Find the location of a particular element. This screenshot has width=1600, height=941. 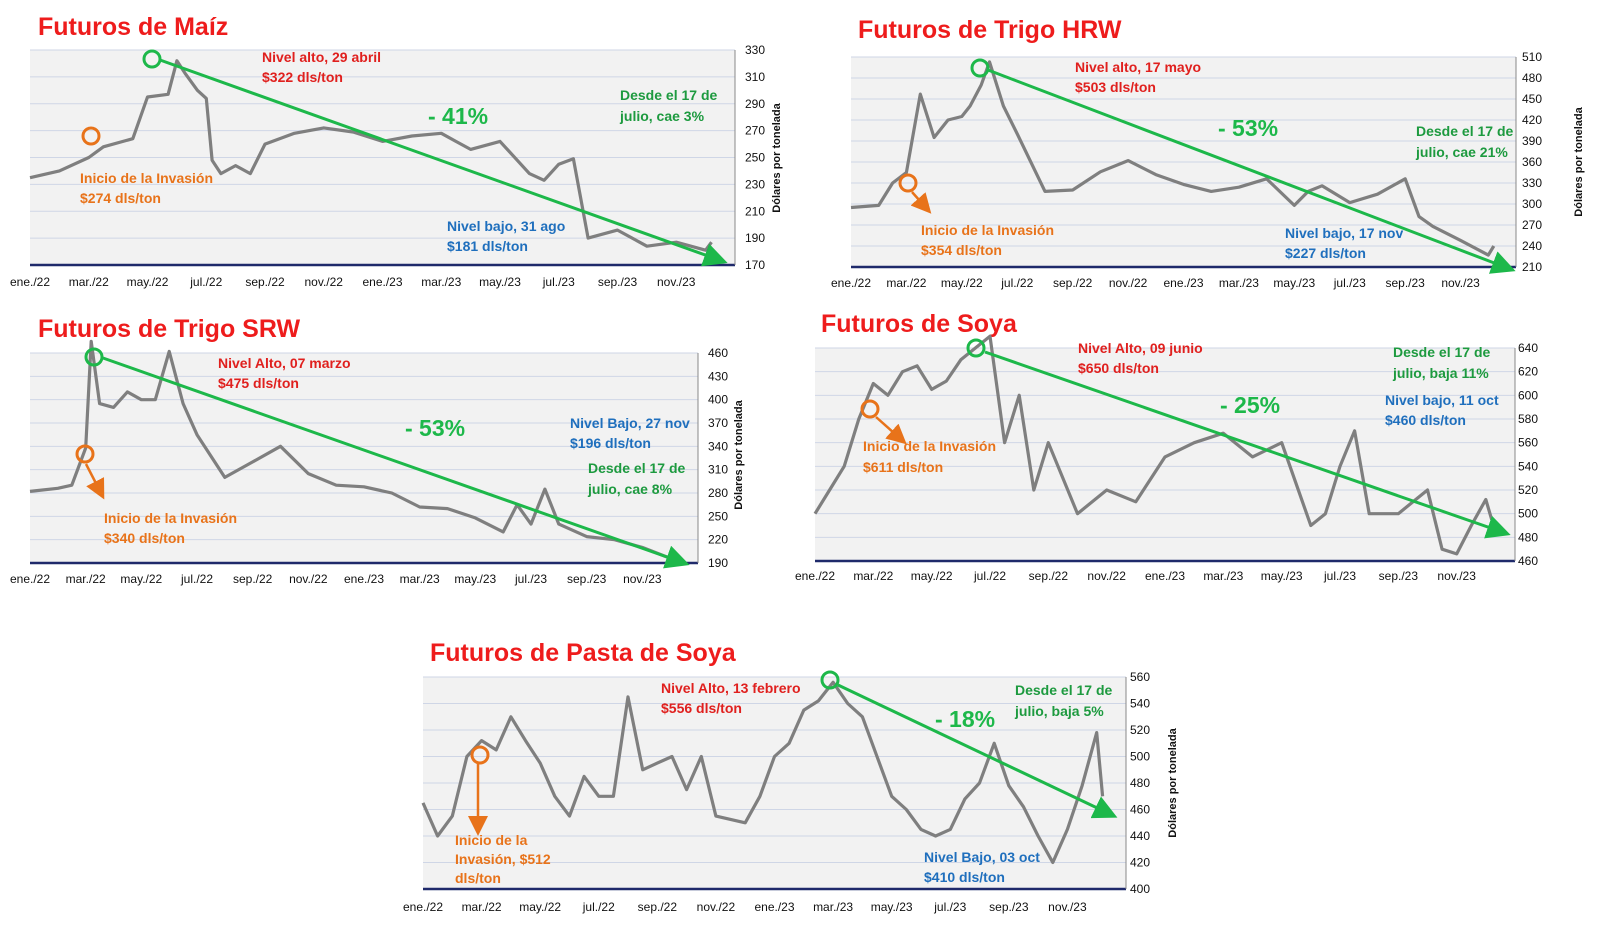

invasion-value: $611 dls/ton is located at coordinates (903, 467).